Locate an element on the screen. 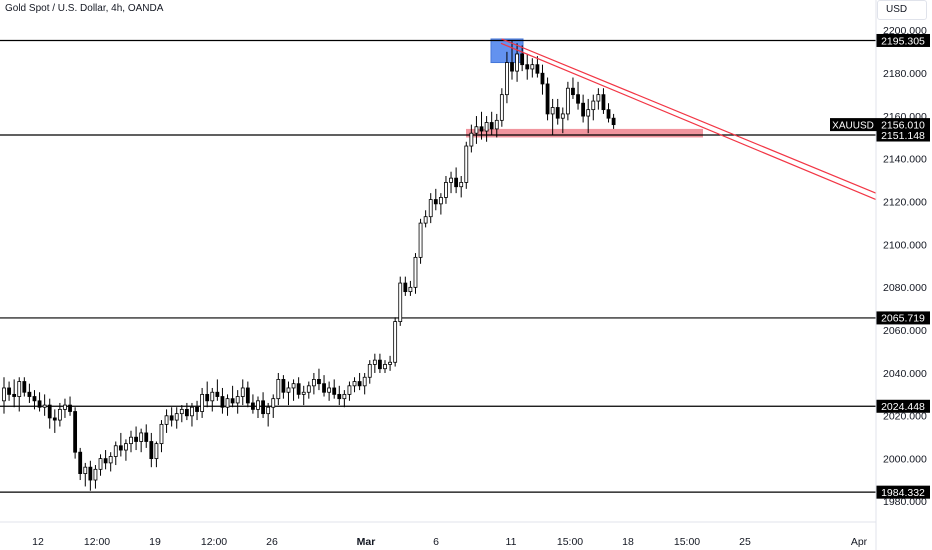 Image resolution: width=932 pixels, height=550 pixels. currency-selector-button: USD is located at coordinates (902, 10).